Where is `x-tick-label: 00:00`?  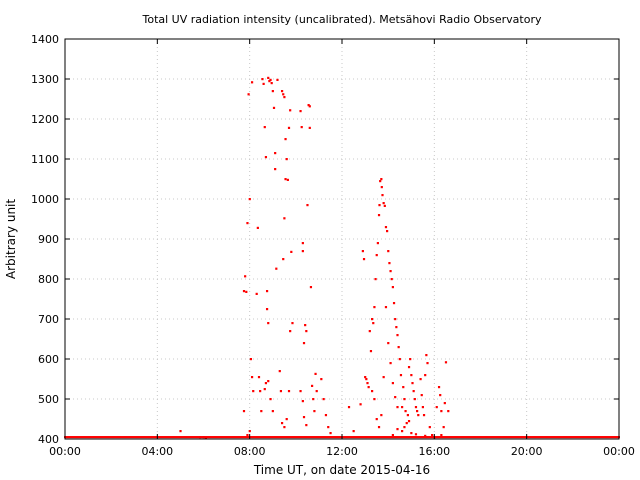 x-tick-label: 00:00 is located at coordinates (619, 451).